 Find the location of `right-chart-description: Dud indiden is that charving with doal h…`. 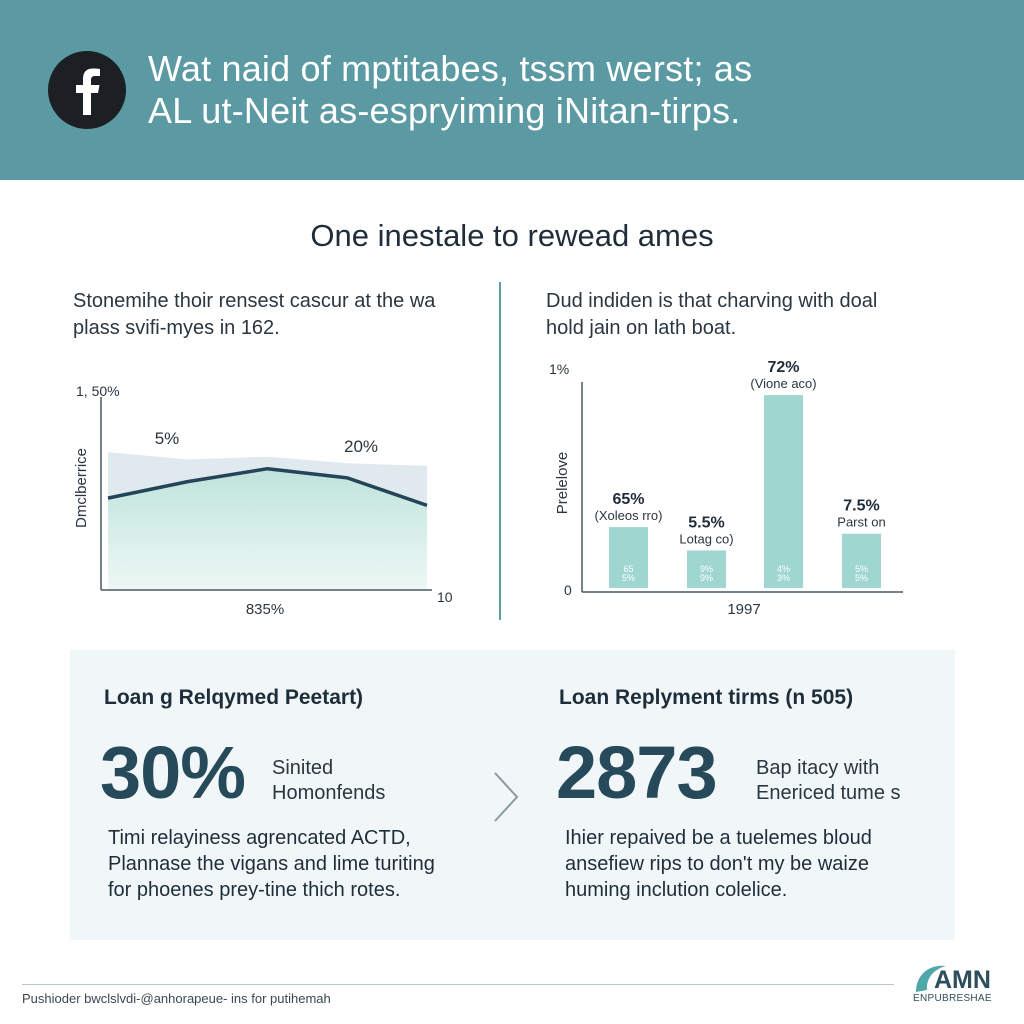

right-chart-description: Dud indiden is that charving with doal h… is located at coordinates (746, 315).